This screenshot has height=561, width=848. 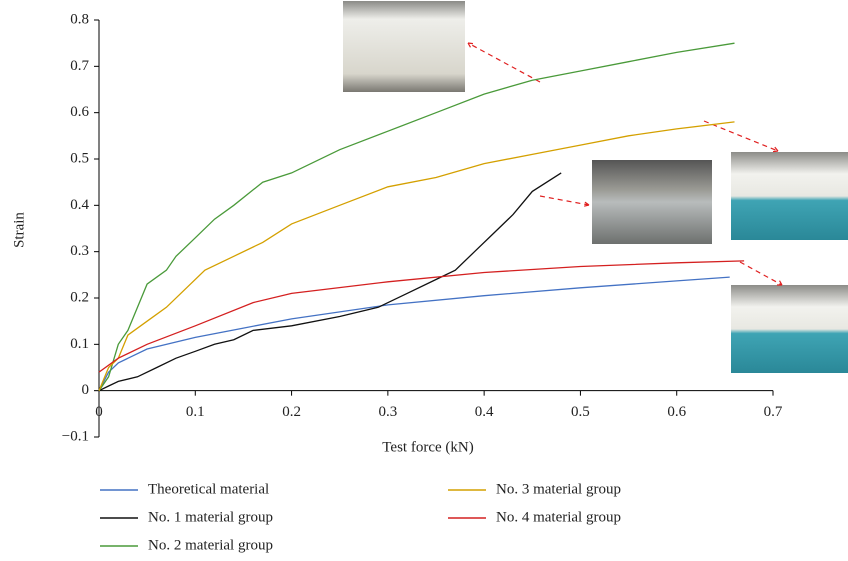 I want to click on y-tick-label: 0, so click(x=86, y=390).